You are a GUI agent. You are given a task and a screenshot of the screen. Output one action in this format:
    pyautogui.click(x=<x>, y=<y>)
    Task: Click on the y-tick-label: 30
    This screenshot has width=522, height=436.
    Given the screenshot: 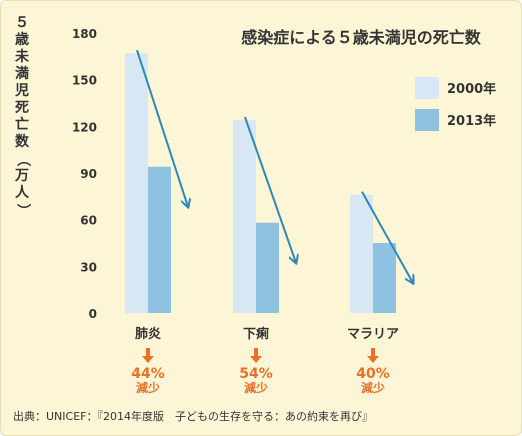 What is the action you would take?
    pyautogui.click(x=88, y=267)
    